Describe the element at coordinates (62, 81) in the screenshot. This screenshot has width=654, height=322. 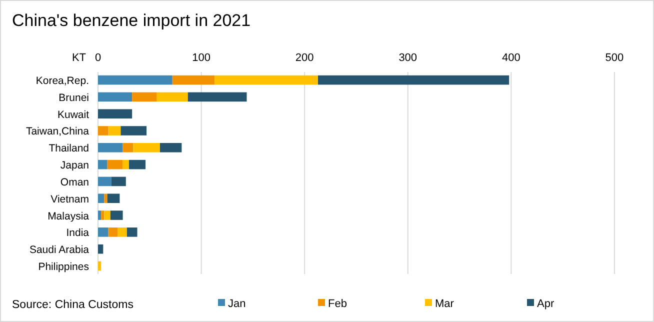
I see `y-tick-label: Korea,Rep.` at that location.